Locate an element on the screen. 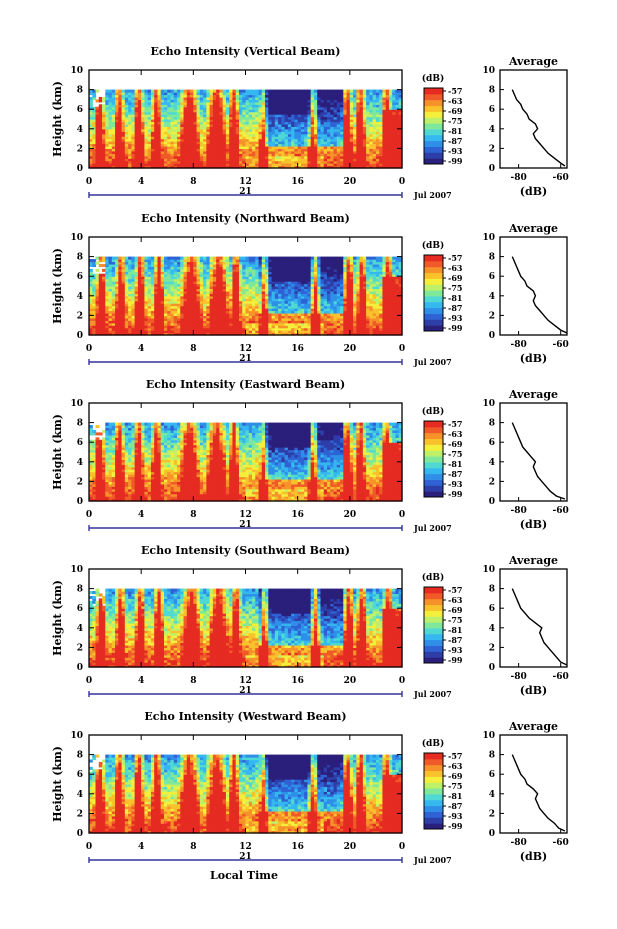 This screenshot has width=617, height=929. y-tick-label: 4 is located at coordinates (80, 130).